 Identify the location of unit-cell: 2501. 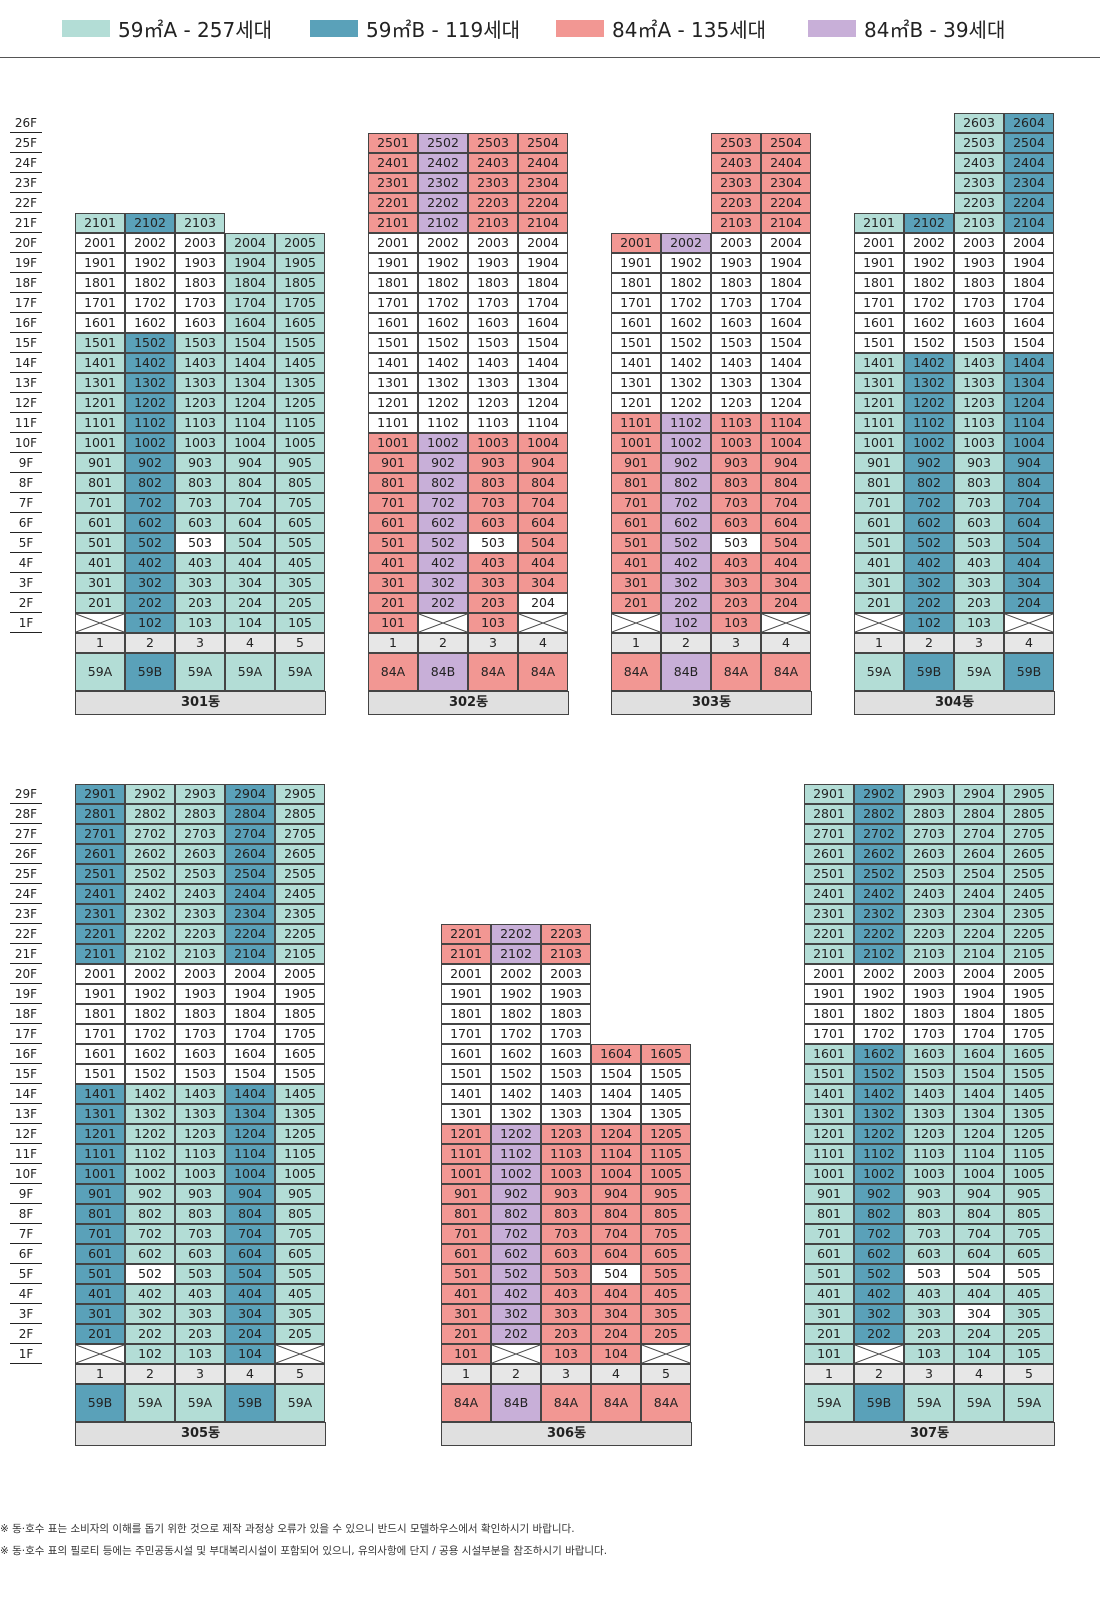
(100, 874).